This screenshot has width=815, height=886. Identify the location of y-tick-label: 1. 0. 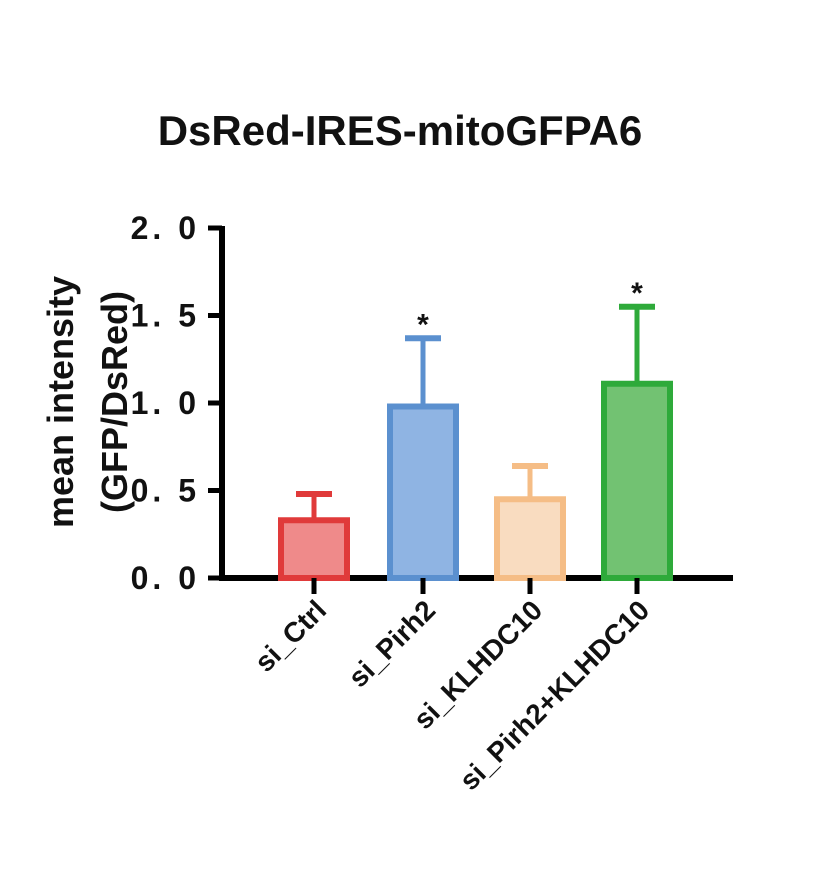
(165, 403).